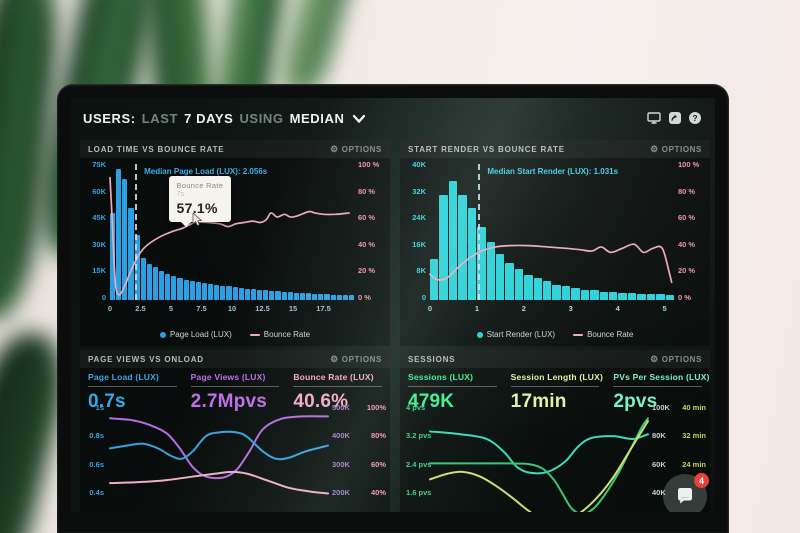 Image resolution: width=800 pixels, height=533 pixels. I want to click on metric-page-load: Page Load (LUX) 0.7s, so click(132, 395).